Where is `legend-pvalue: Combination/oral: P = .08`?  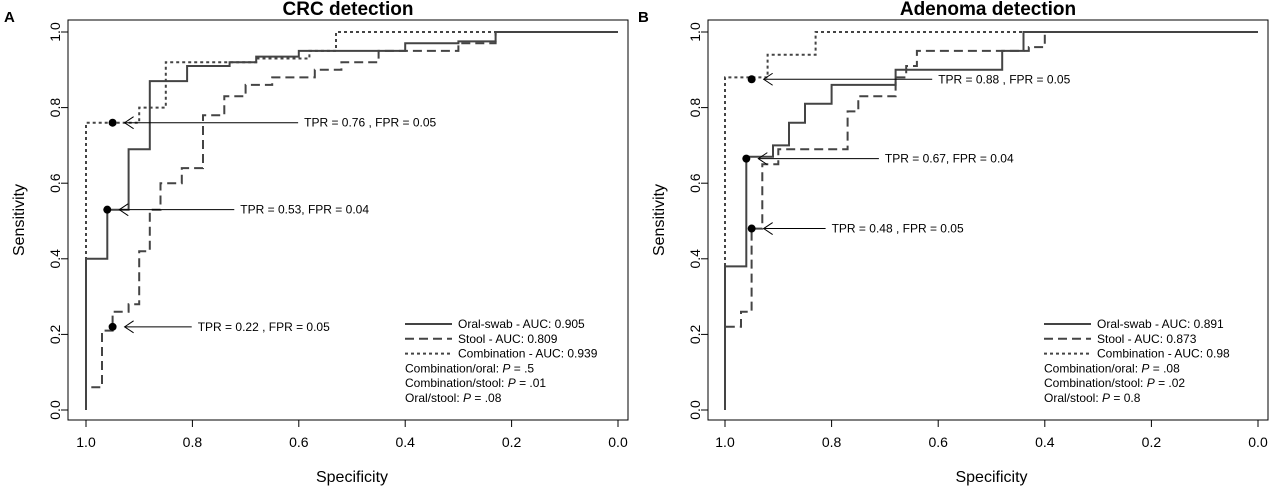
legend-pvalue: Combination/oral: P = .08 is located at coordinates (1112, 368).